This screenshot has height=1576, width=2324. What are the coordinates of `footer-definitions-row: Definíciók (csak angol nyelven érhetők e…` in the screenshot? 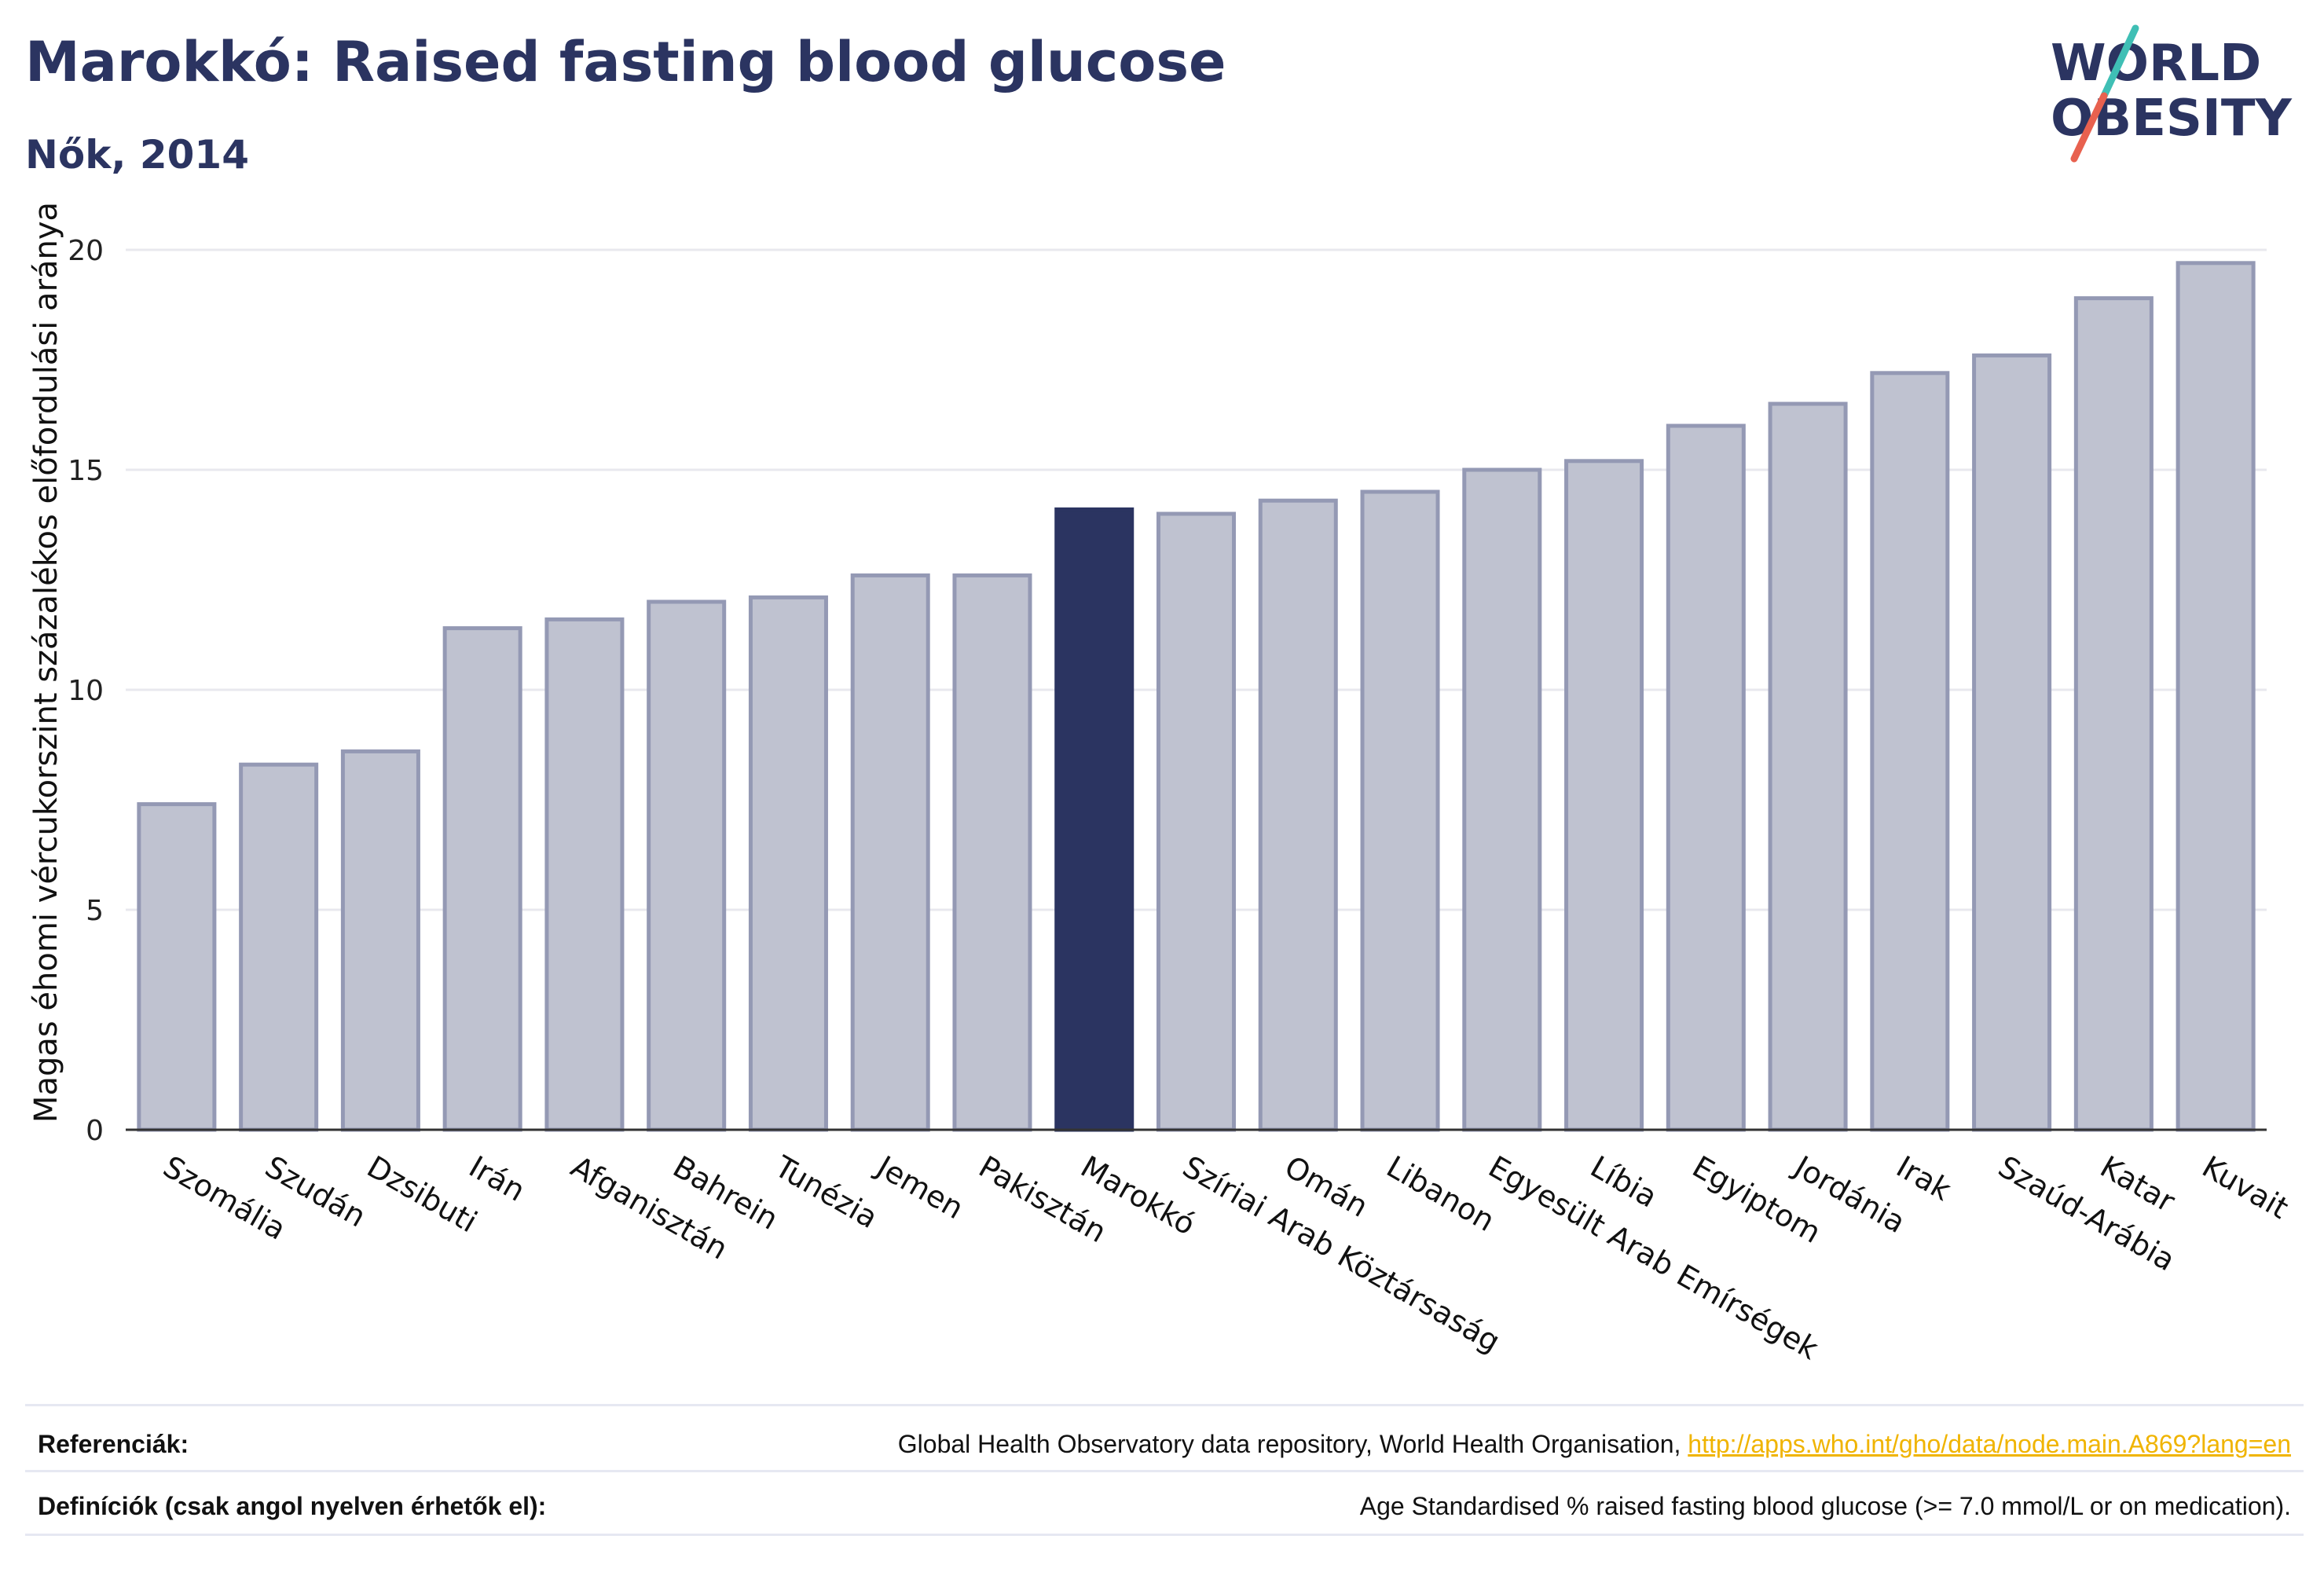 It's located at (1164, 1506).